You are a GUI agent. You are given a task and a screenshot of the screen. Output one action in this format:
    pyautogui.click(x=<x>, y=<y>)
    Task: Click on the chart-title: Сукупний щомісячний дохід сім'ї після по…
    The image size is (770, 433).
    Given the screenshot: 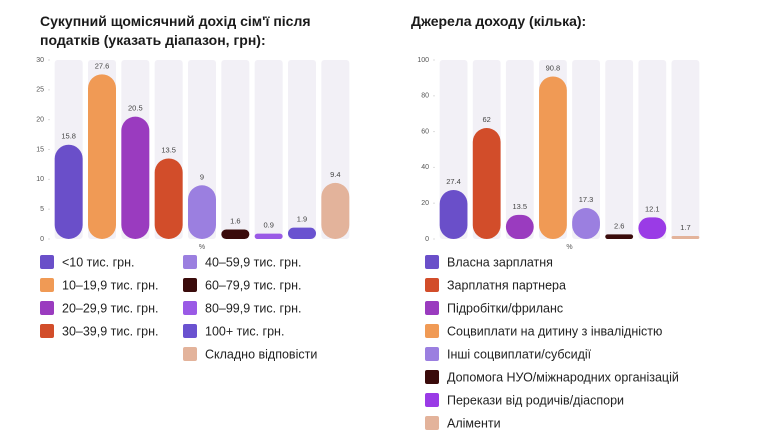 What is the action you would take?
    pyautogui.click(x=175, y=30)
    